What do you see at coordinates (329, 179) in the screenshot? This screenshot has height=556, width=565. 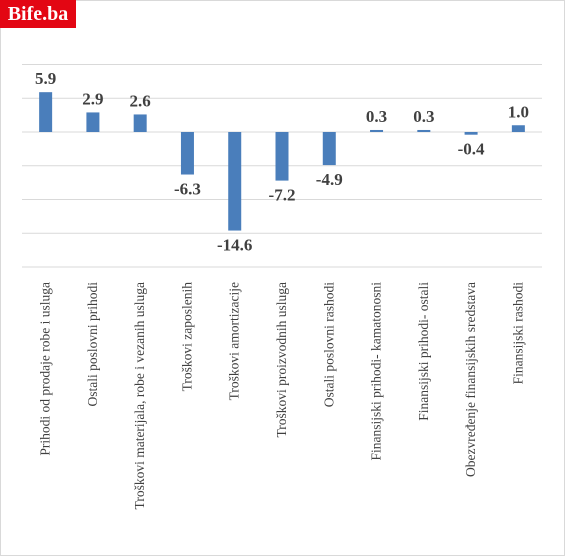 I see `value-label-6: -4.9` at bounding box center [329, 179].